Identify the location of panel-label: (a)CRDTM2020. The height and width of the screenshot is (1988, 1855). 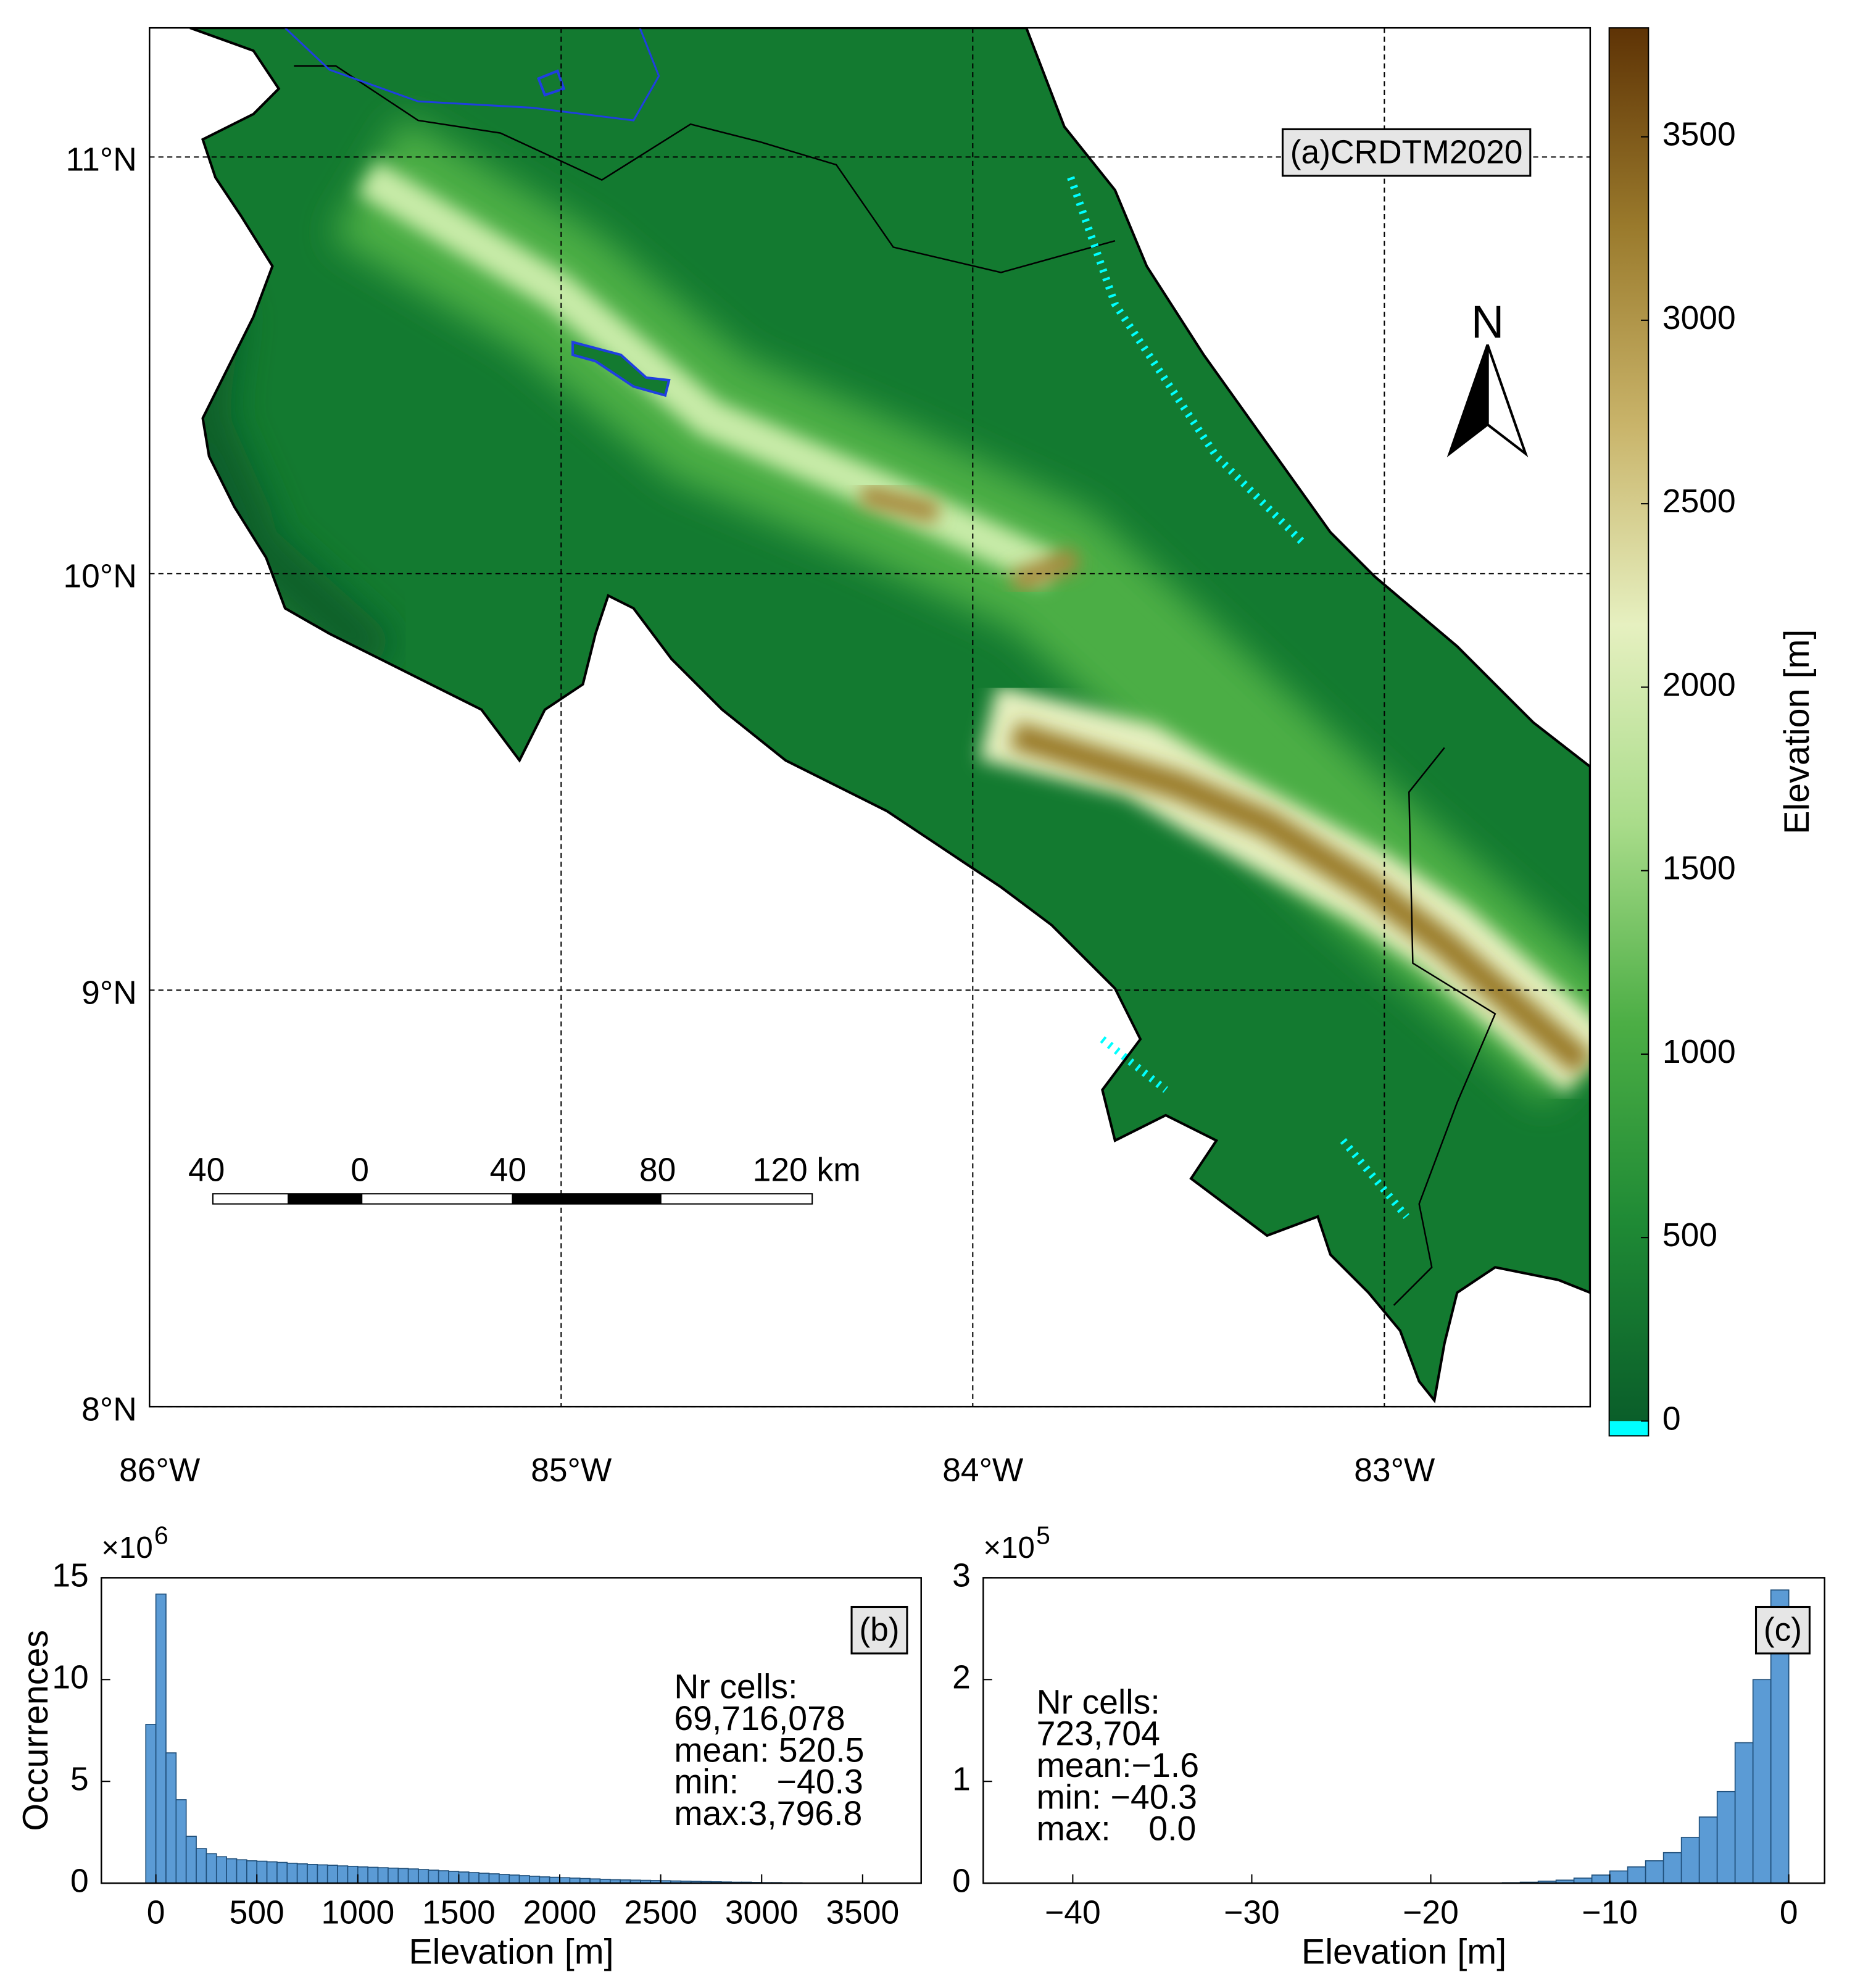
(1406, 152).